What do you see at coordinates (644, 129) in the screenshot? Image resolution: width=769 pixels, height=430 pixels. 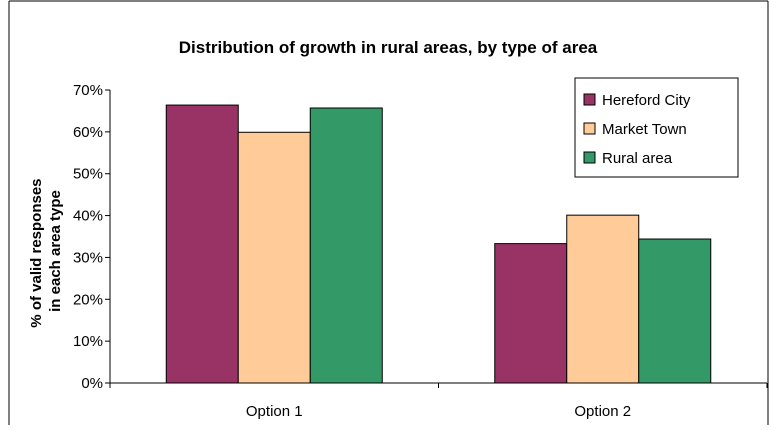 I see `legend-label: Market Town` at bounding box center [644, 129].